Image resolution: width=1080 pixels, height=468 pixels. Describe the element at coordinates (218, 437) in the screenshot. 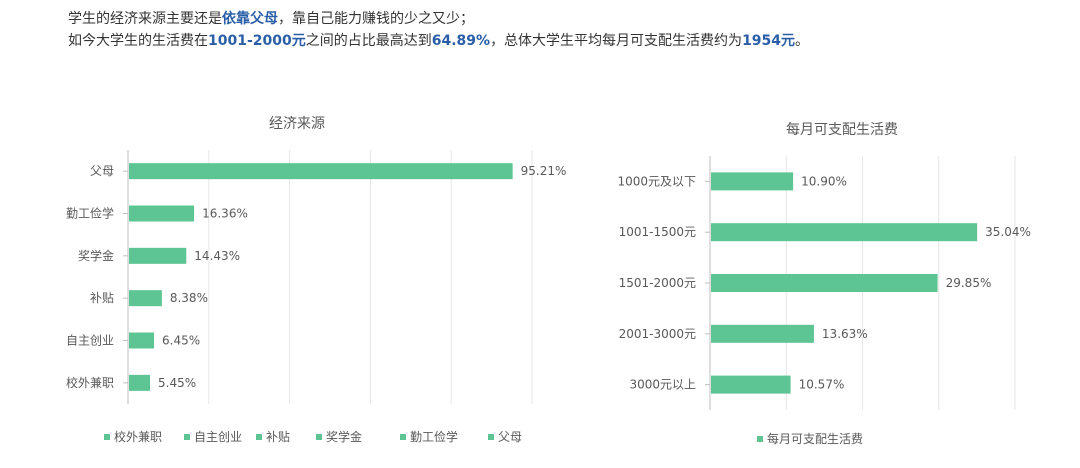

I see `legend-label: 自主创业` at that location.